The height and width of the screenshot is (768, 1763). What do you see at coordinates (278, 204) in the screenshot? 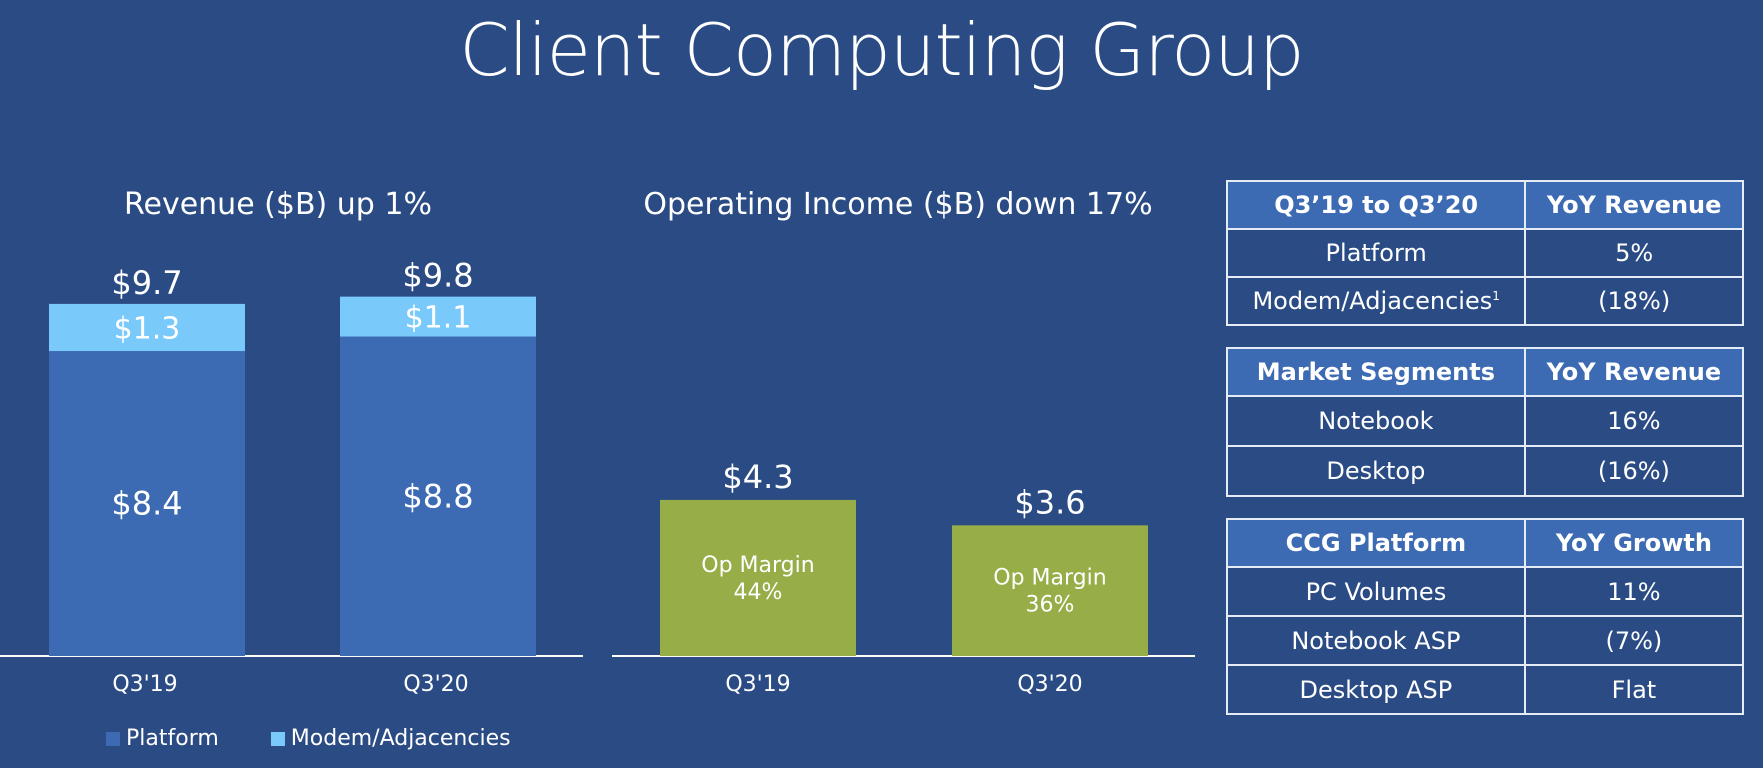
I see `revenue-chart-title: Revenue ($B) up 1%` at bounding box center [278, 204].